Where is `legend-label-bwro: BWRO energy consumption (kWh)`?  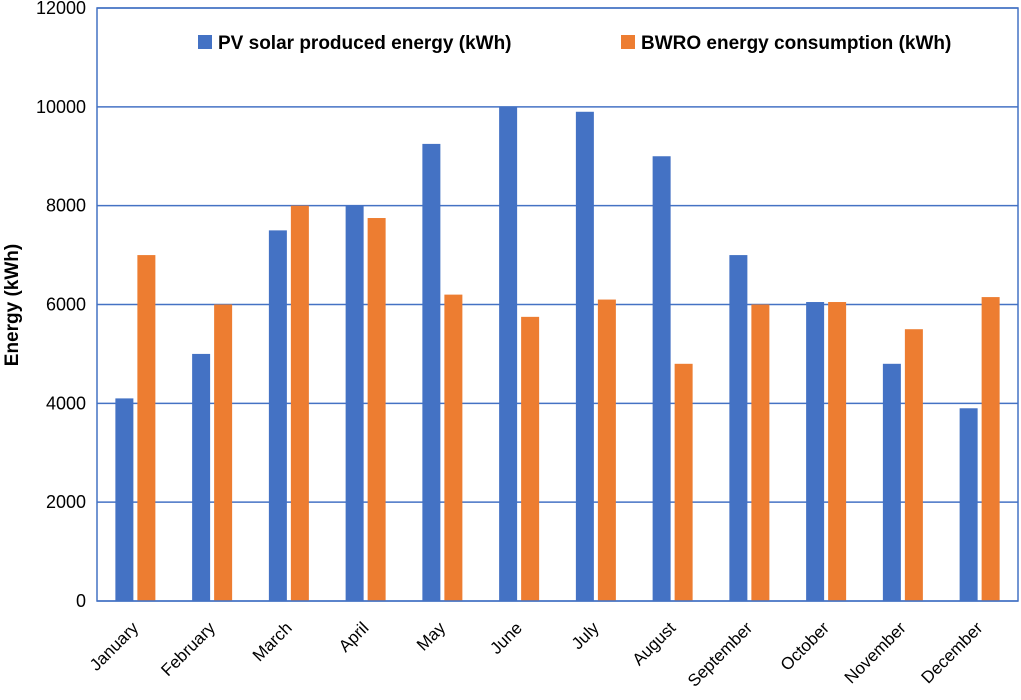
legend-label-bwro: BWRO energy consumption (kWh) is located at coordinates (796, 43).